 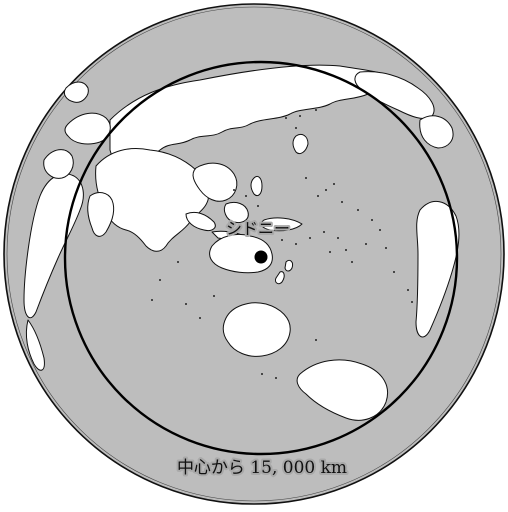 I want to click on land-south-america, so click(x=342, y=390).